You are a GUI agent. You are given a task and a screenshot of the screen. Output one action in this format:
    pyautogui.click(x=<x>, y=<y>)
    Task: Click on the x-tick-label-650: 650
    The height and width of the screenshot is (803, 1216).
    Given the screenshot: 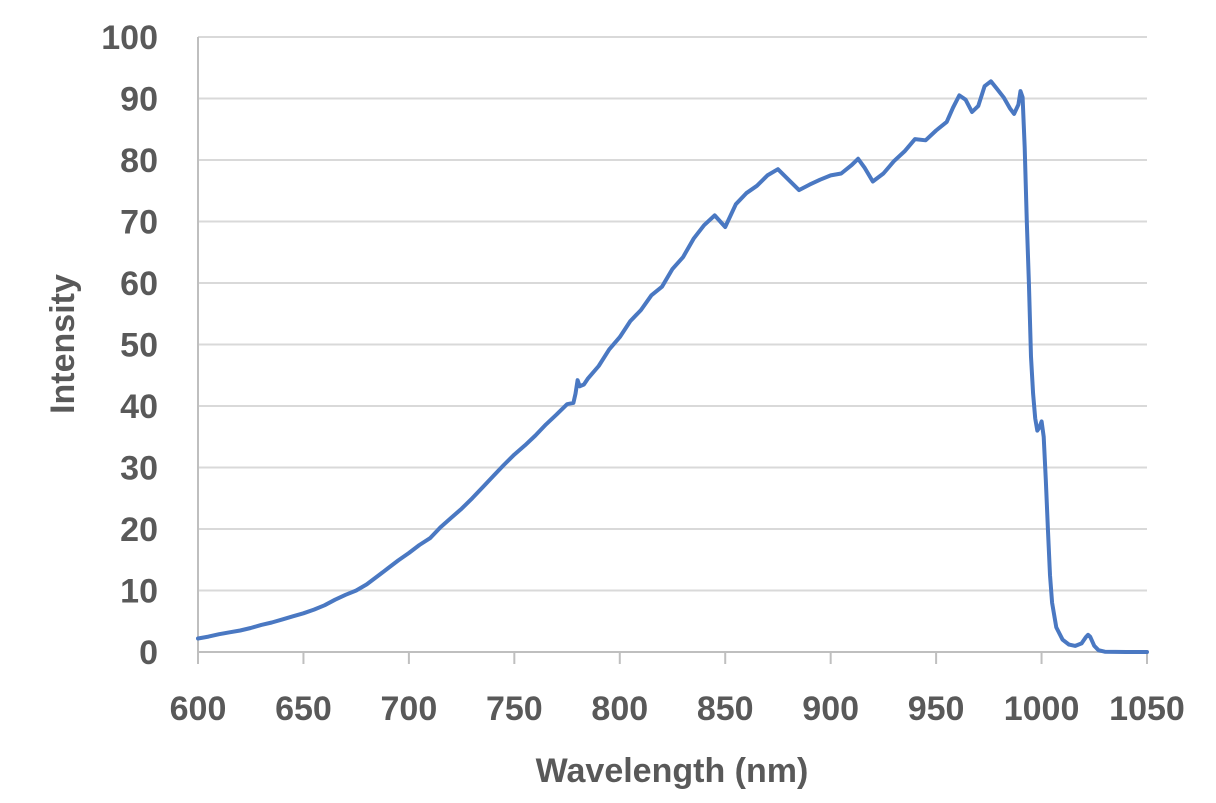 What is the action you would take?
    pyautogui.click(x=303, y=709)
    